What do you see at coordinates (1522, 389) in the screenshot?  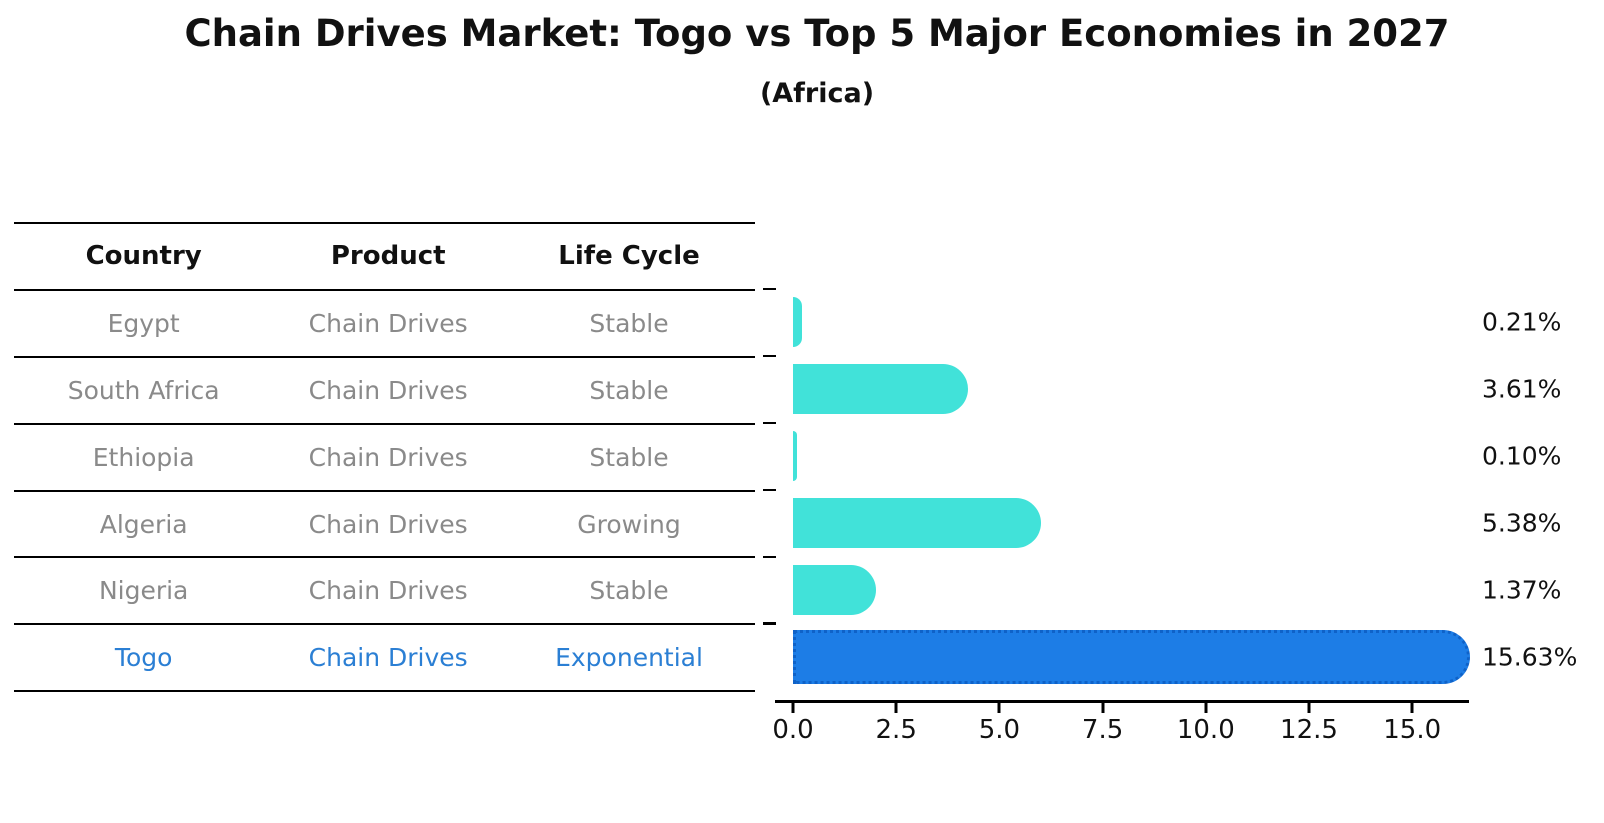 I see `value-label-south-africa: 3.61%` at bounding box center [1522, 389].